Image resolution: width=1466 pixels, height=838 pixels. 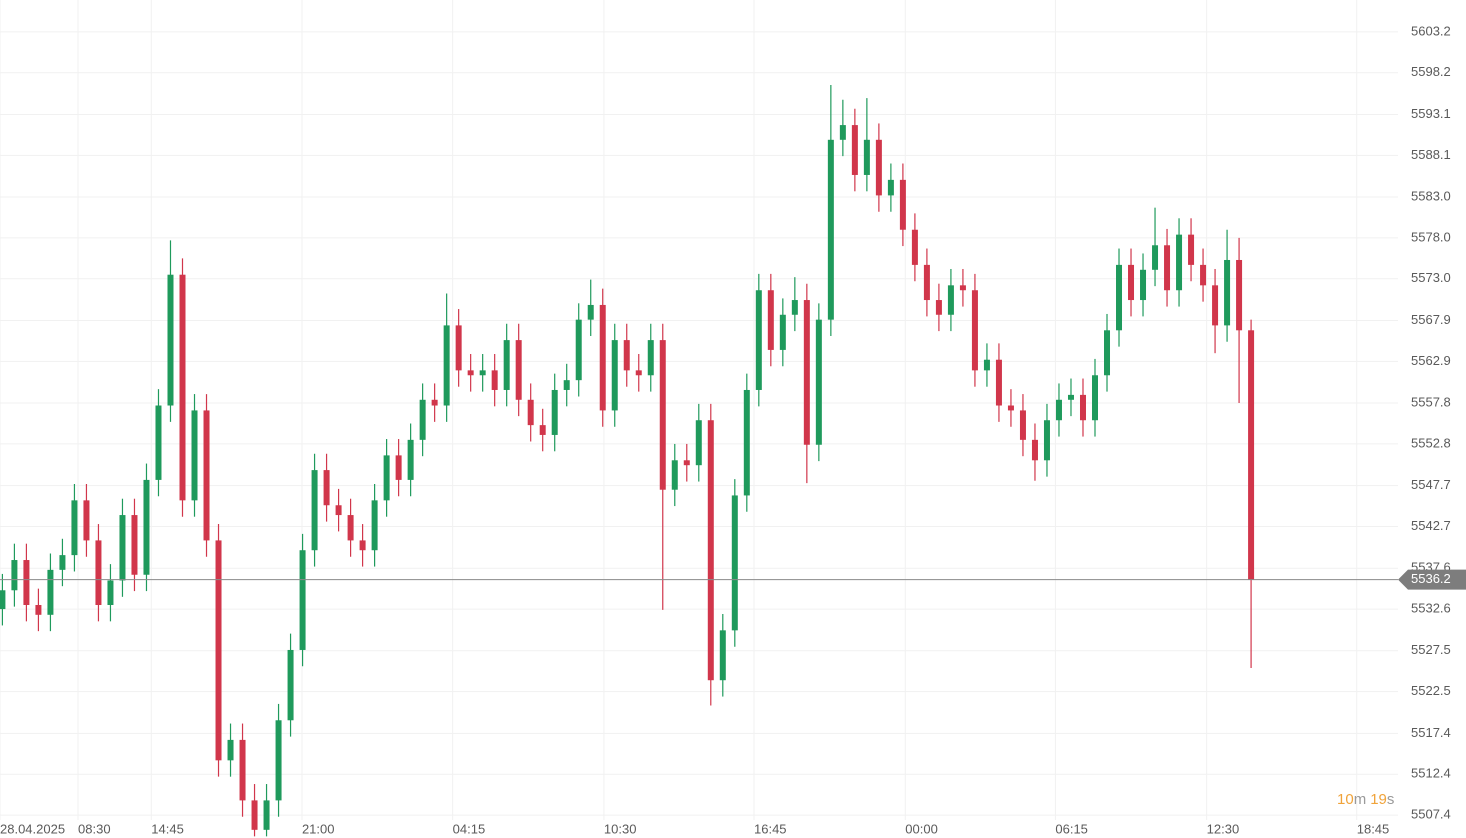 I want to click on y-tick-label: 5567.9, so click(x=1431, y=319).